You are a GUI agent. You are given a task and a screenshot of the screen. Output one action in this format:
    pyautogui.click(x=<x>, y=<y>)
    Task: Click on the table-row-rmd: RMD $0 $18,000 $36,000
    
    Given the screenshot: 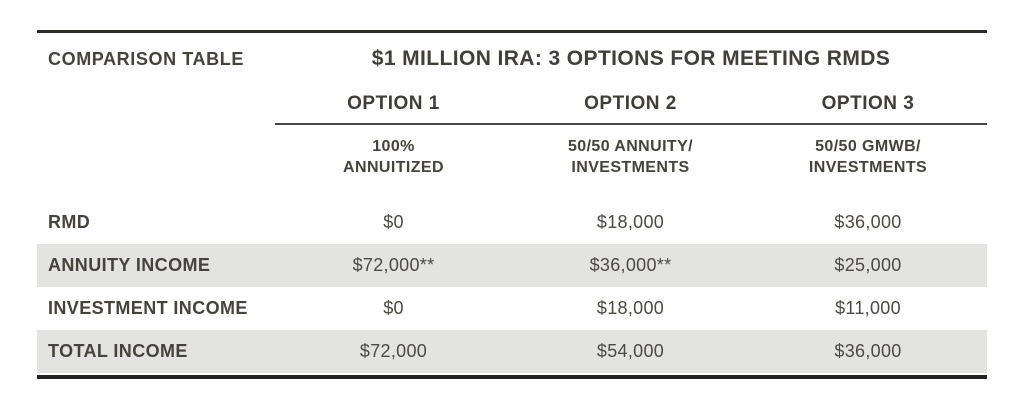 What is the action you would take?
    pyautogui.click(x=512, y=222)
    